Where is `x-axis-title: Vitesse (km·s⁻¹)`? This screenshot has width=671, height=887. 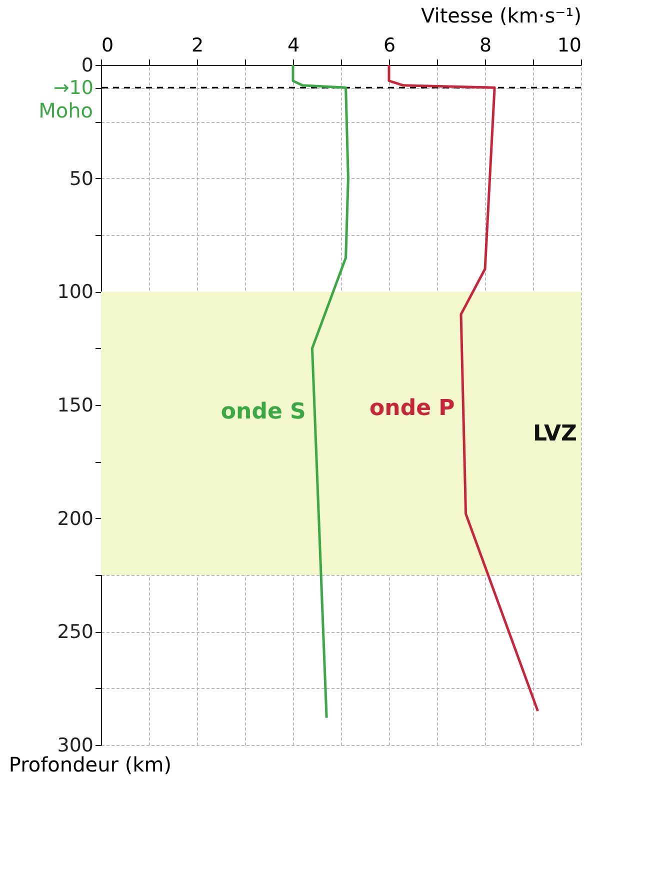 x-axis-title: Vitesse (km·s⁻¹) is located at coordinates (501, 16).